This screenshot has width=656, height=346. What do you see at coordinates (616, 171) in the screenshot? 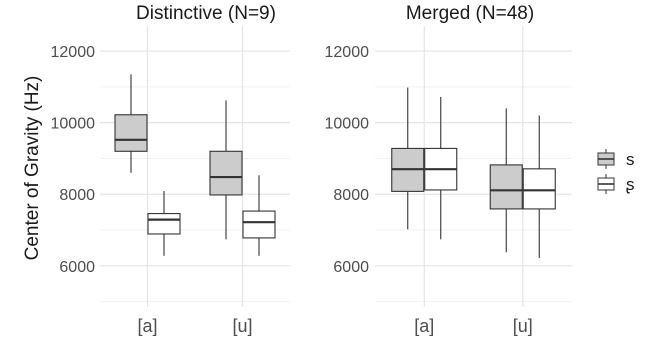
I see `legend: sʂ` at bounding box center [616, 171].